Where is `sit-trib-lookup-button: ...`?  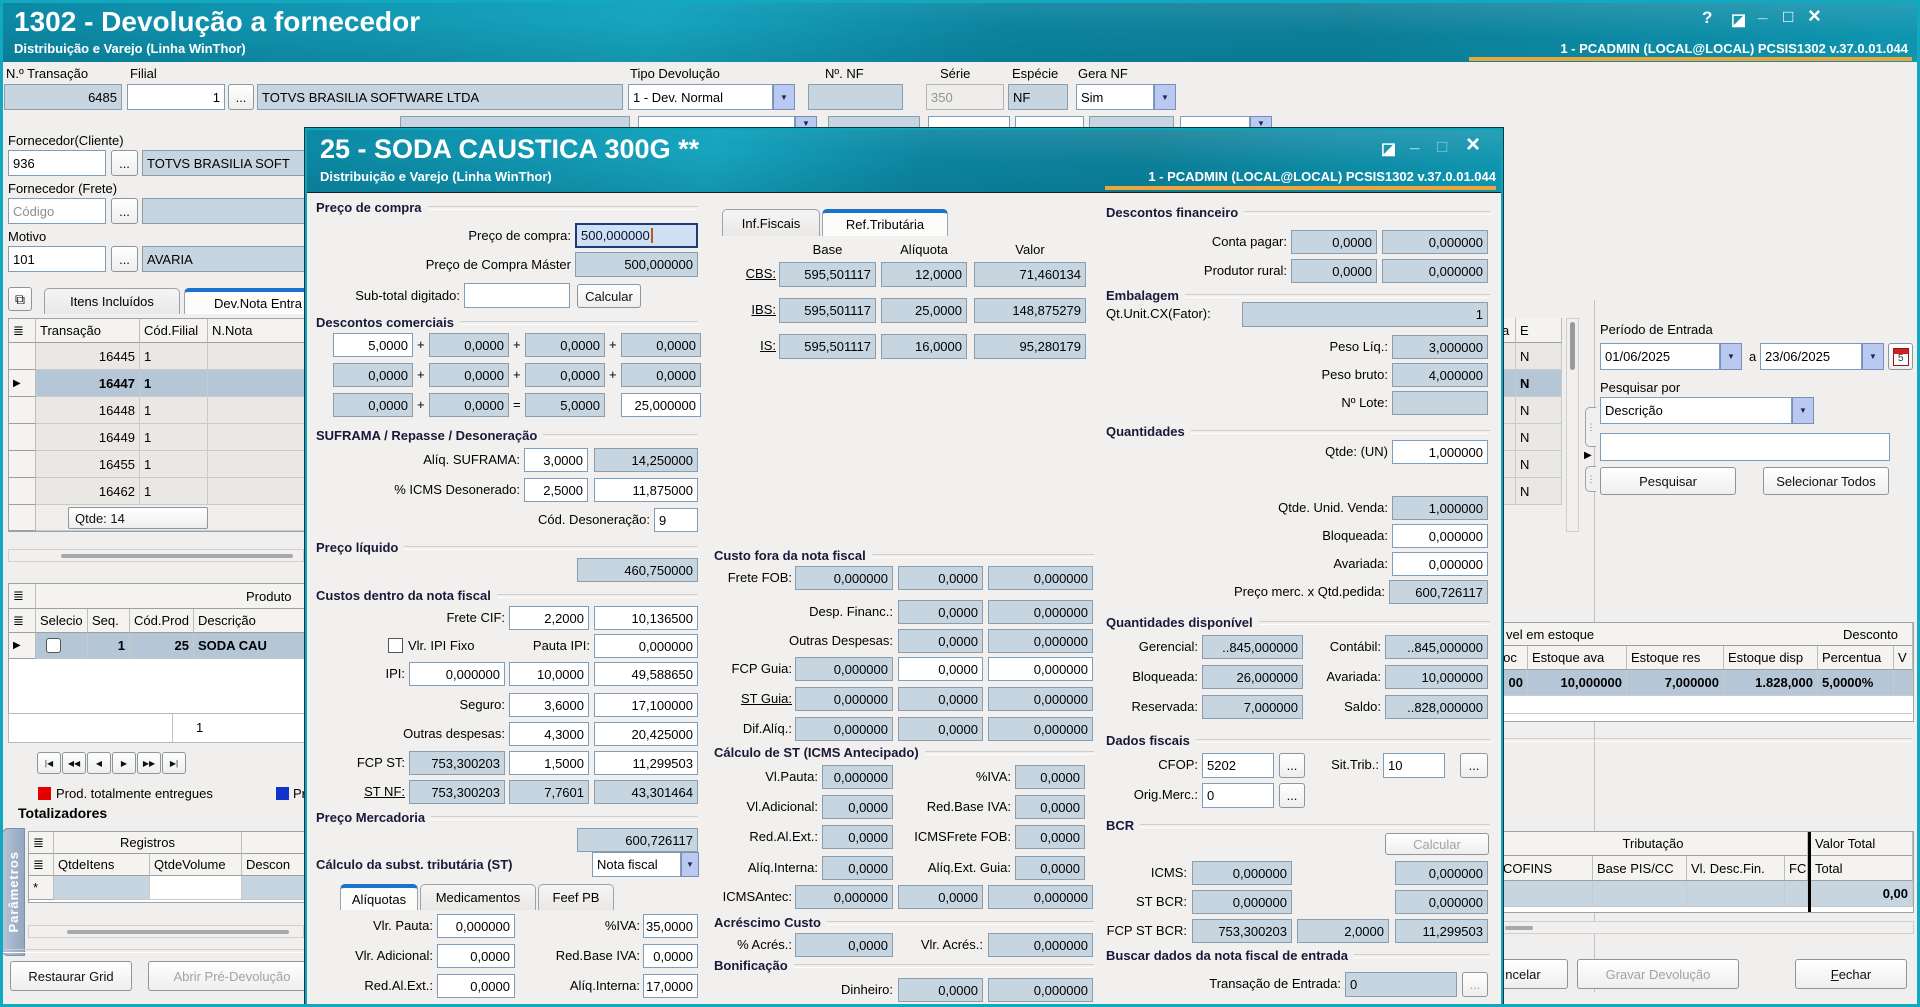
sit-trib-lookup-button: ... is located at coordinates (1474, 765).